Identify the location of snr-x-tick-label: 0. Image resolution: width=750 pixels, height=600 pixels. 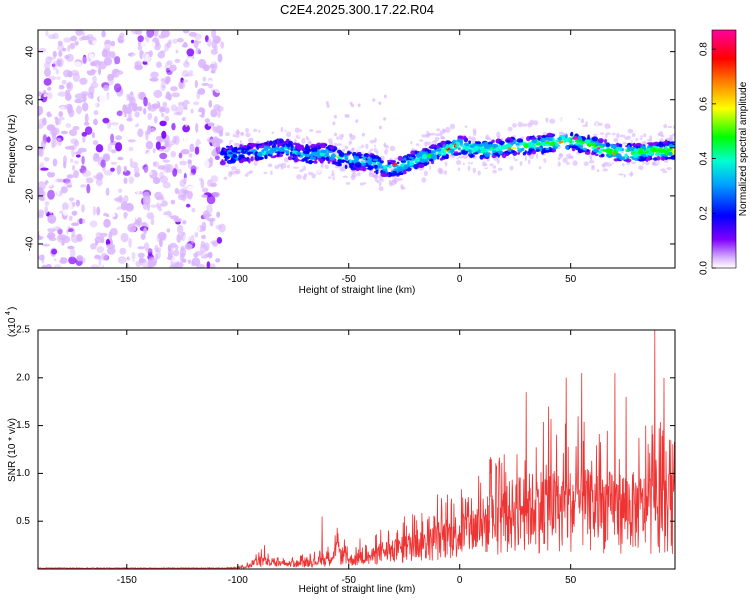
(460, 580).